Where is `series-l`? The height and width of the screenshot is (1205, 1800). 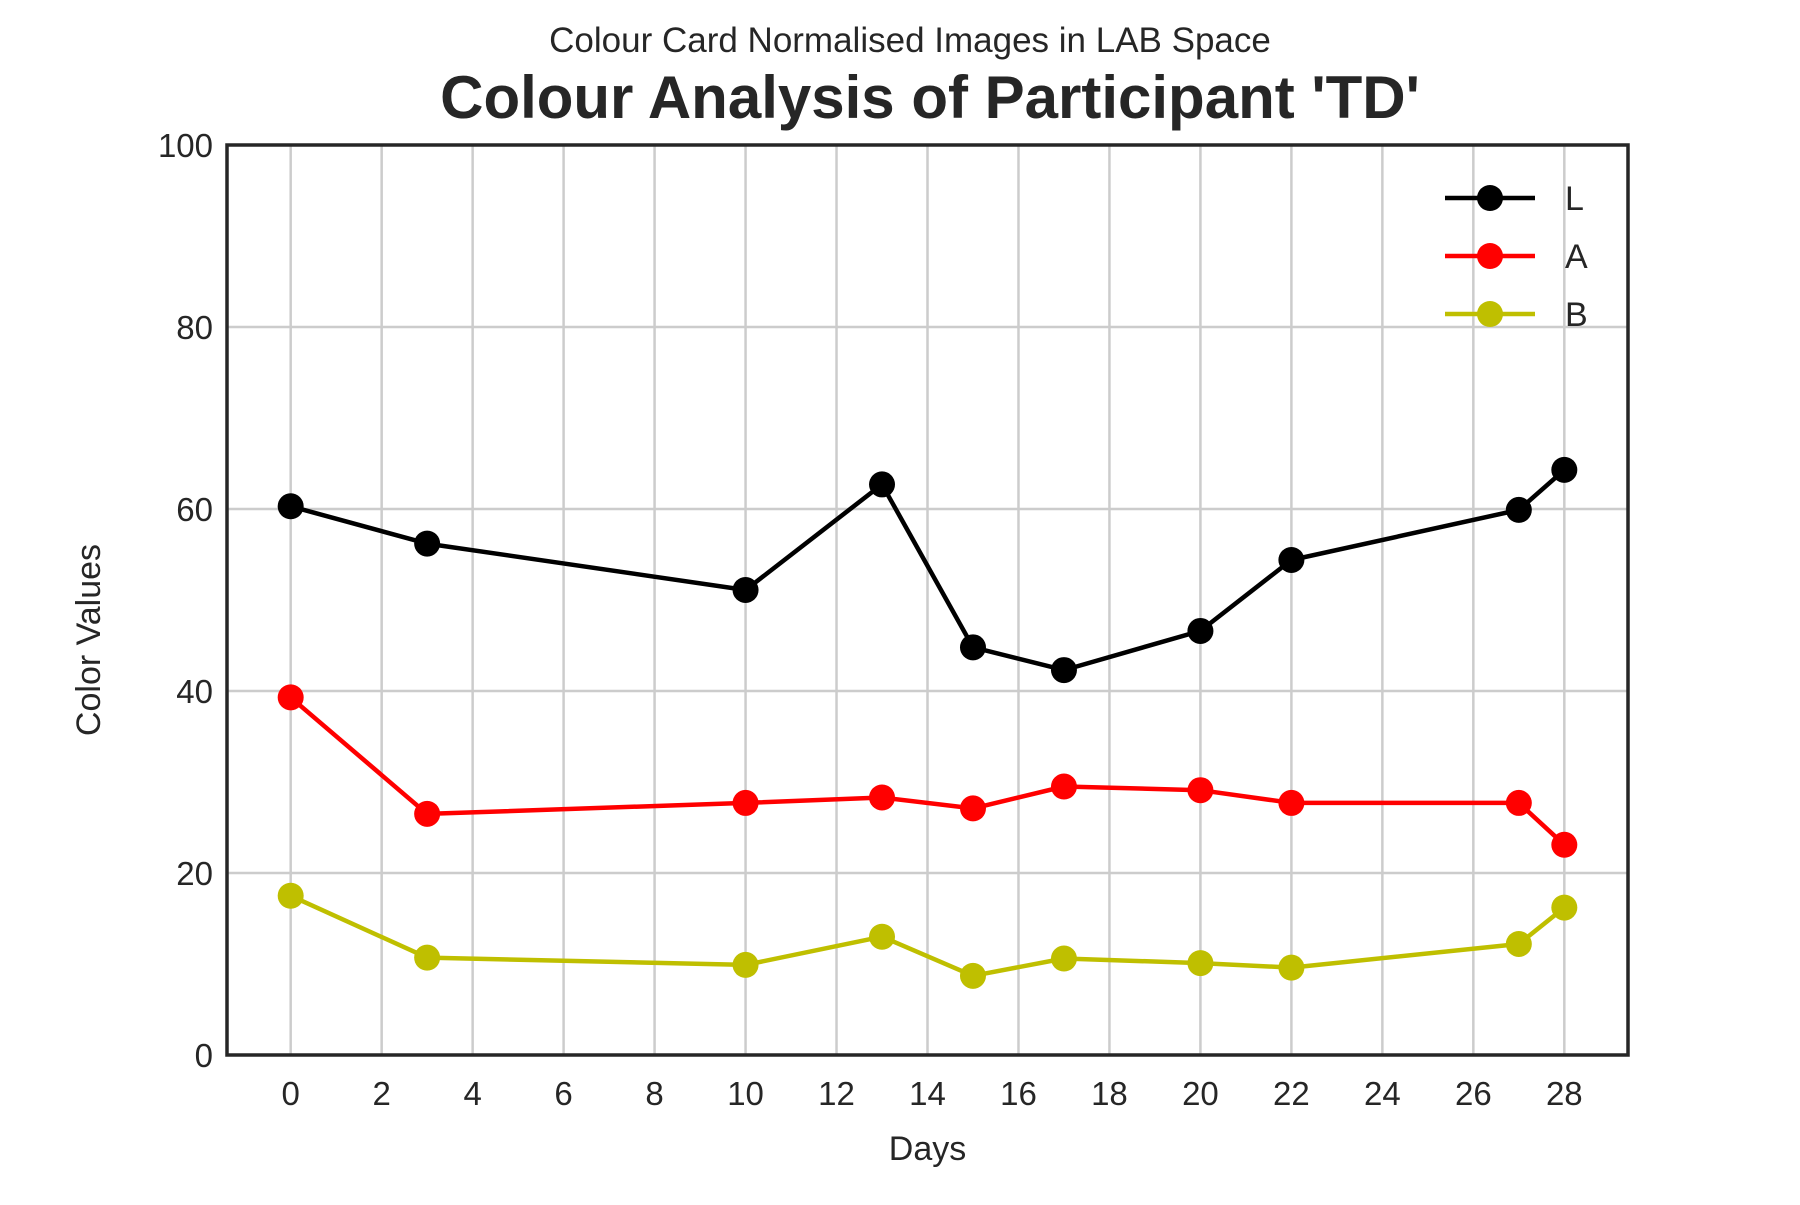
series-l is located at coordinates (927, 570).